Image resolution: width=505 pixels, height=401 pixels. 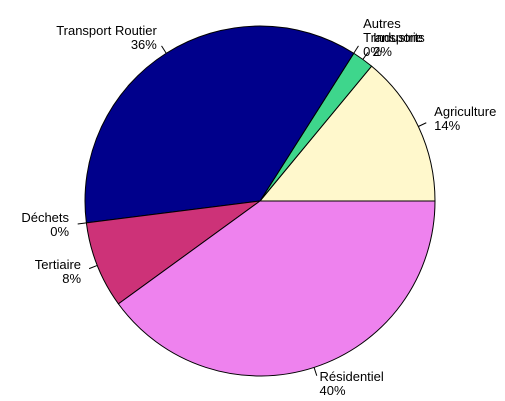 I want to click on slice-name: Autres Transports, so click(x=394, y=31).